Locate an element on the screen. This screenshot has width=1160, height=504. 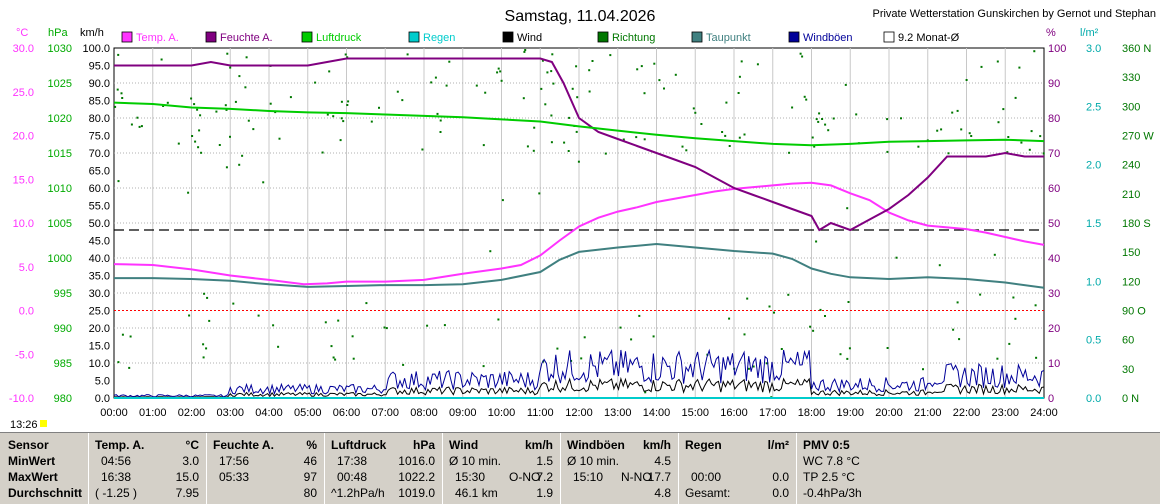
pmv-dewpoint: TP 2.5 °C is located at coordinates (829, 477).